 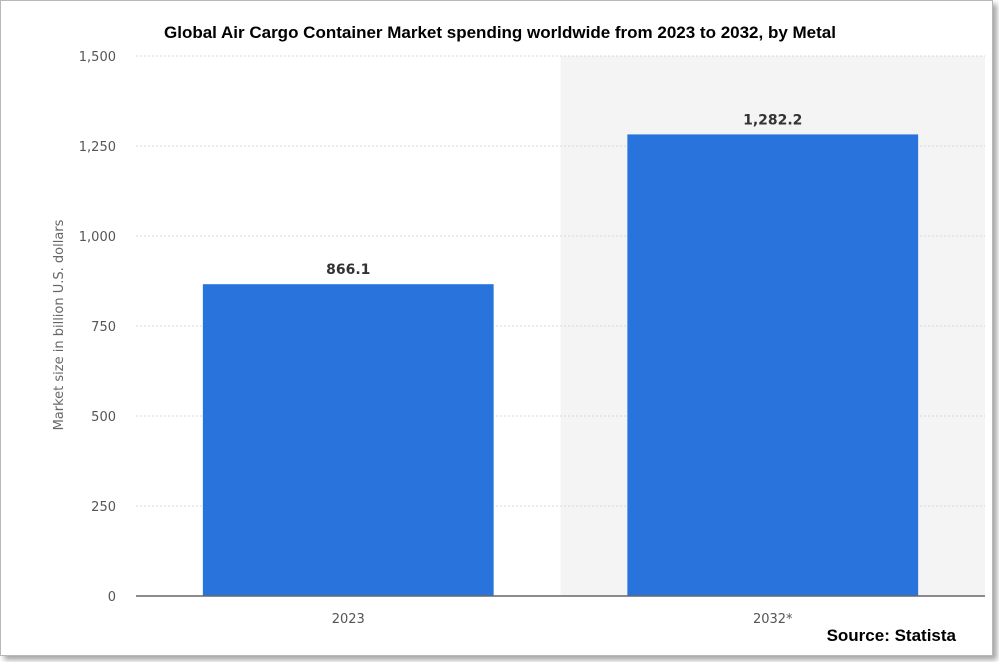 I want to click on data-label: 1,282.2, so click(x=772, y=120).